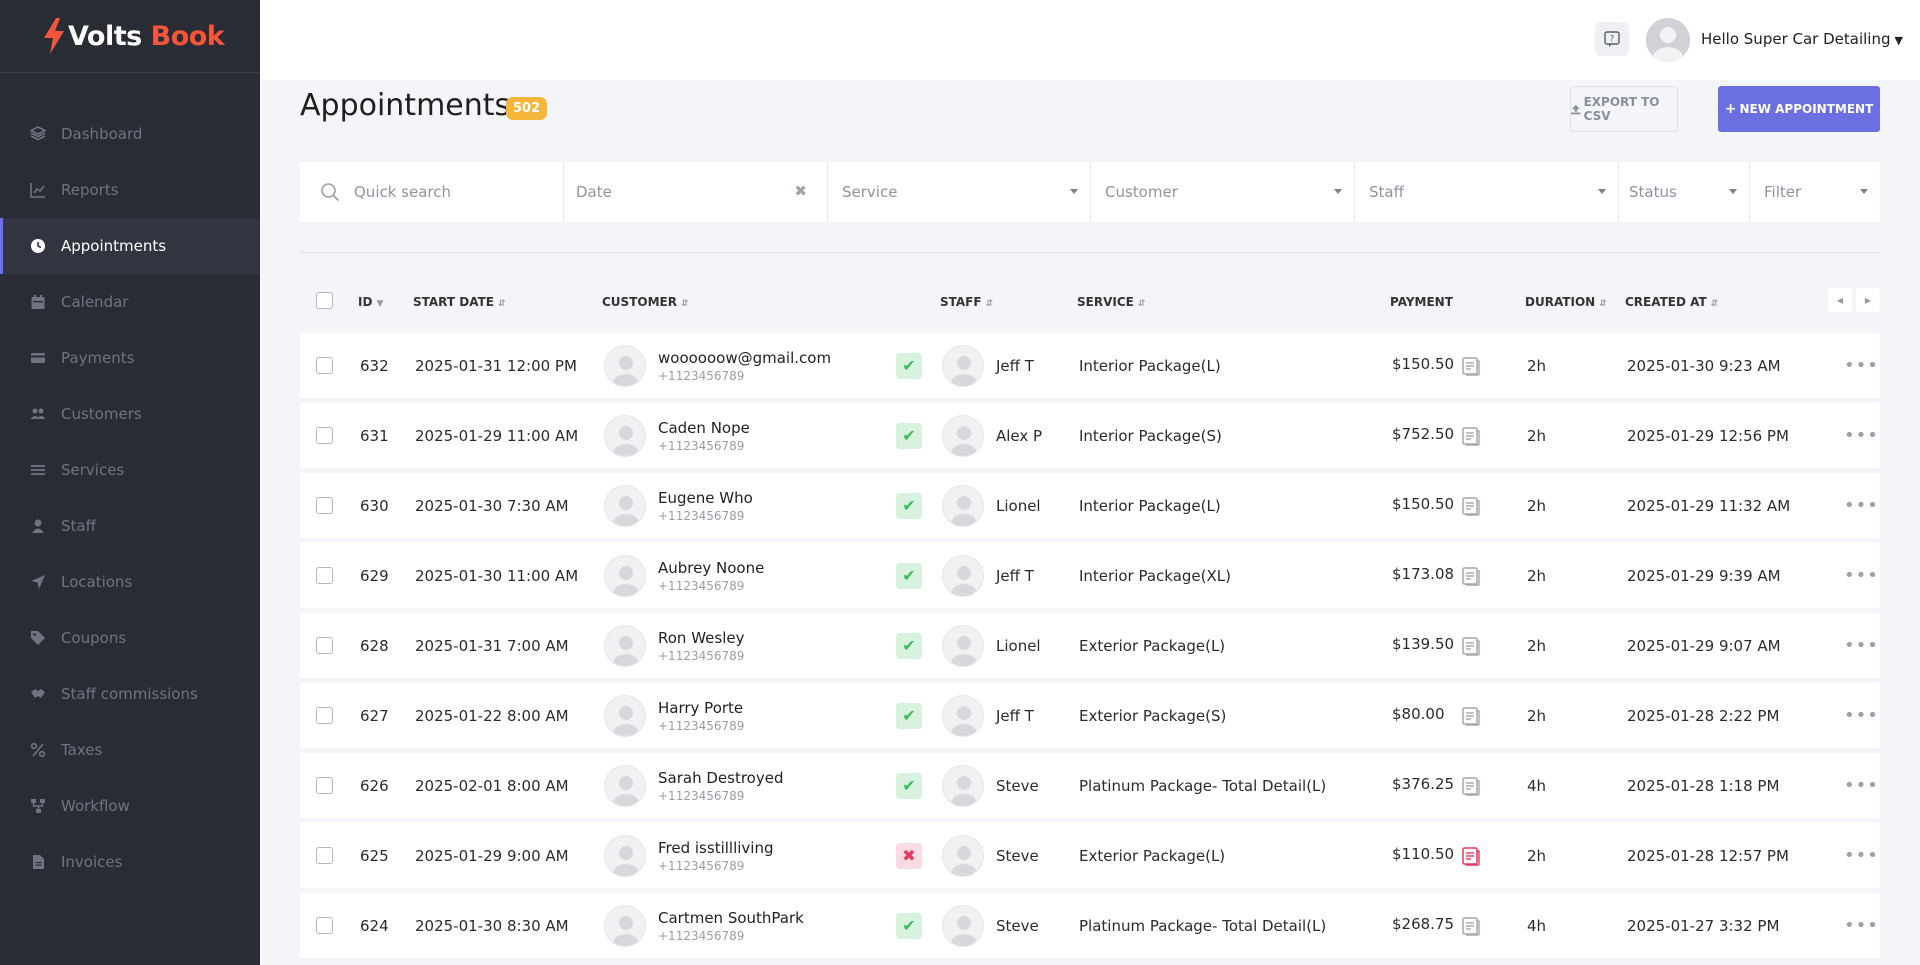  I want to click on column-staff: STAFF ⇵, so click(966, 302).